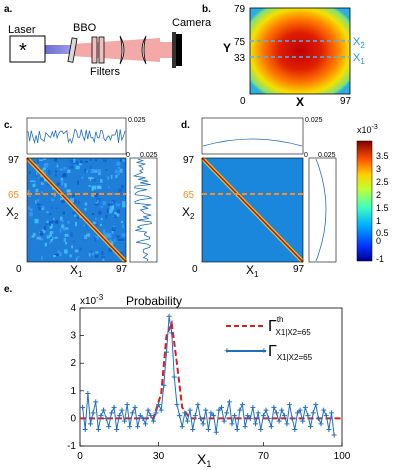 This screenshot has width=415, height=470. Describe the element at coordinates (299, 269) in the screenshot. I see `d-xtick-97: 97` at that location.